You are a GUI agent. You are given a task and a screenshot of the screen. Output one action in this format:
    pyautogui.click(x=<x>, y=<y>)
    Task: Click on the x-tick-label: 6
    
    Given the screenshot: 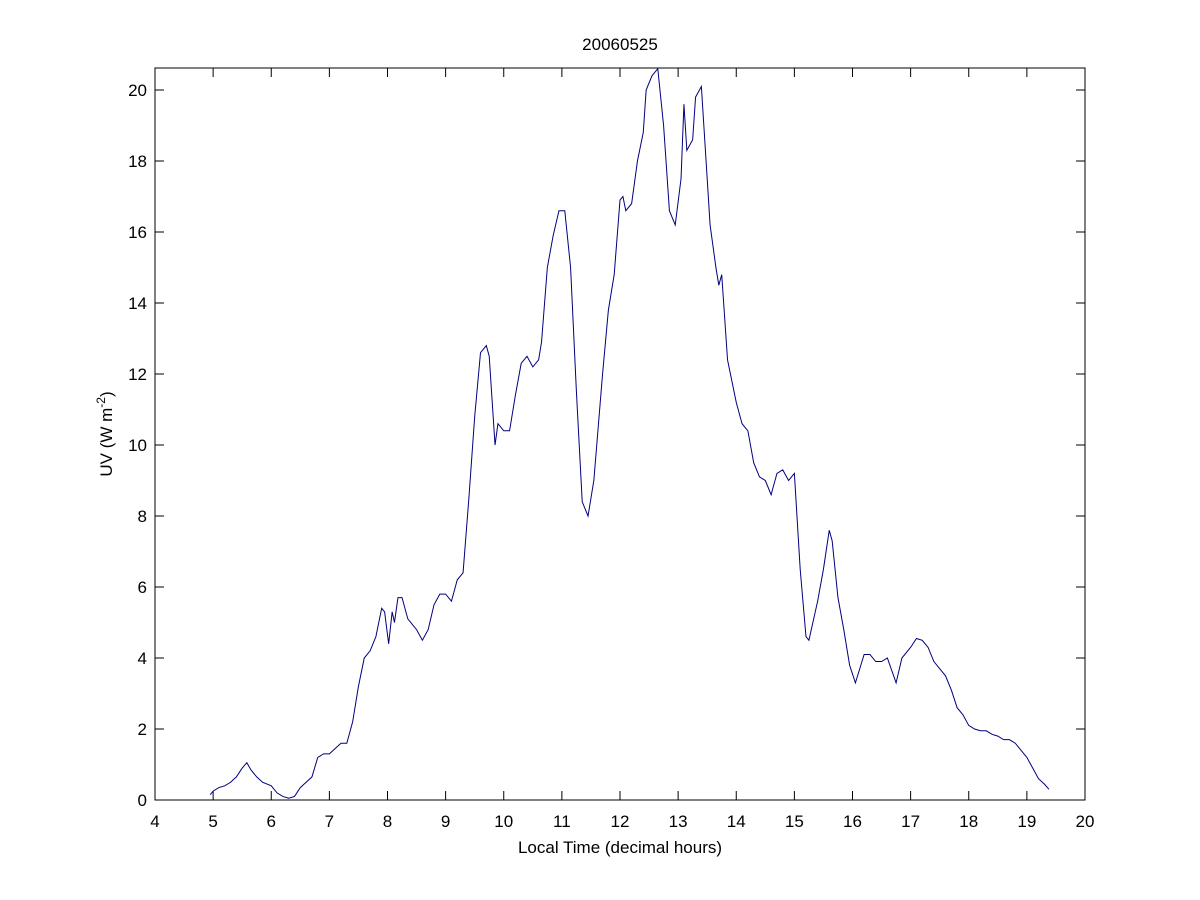 What is the action you would take?
    pyautogui.click(x=271, y=821)
    